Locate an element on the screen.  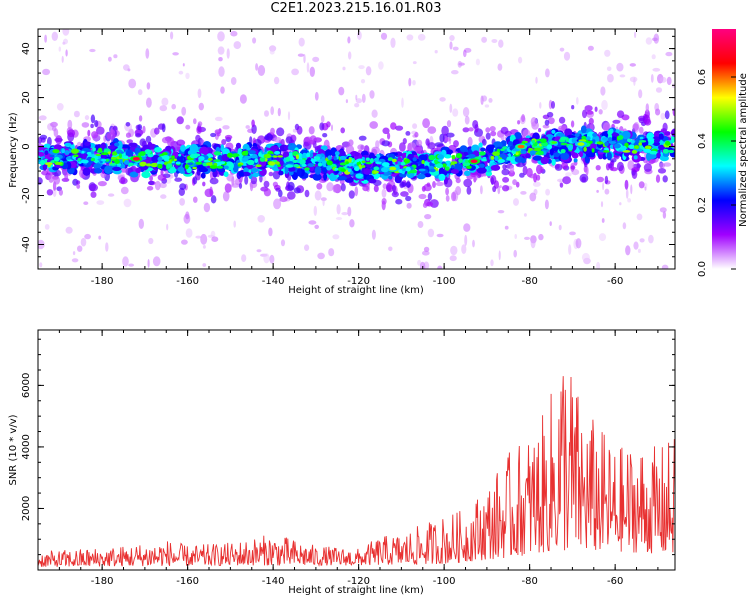
colorbar-tick-label: 0.2 is located at coordinates (702, 205).